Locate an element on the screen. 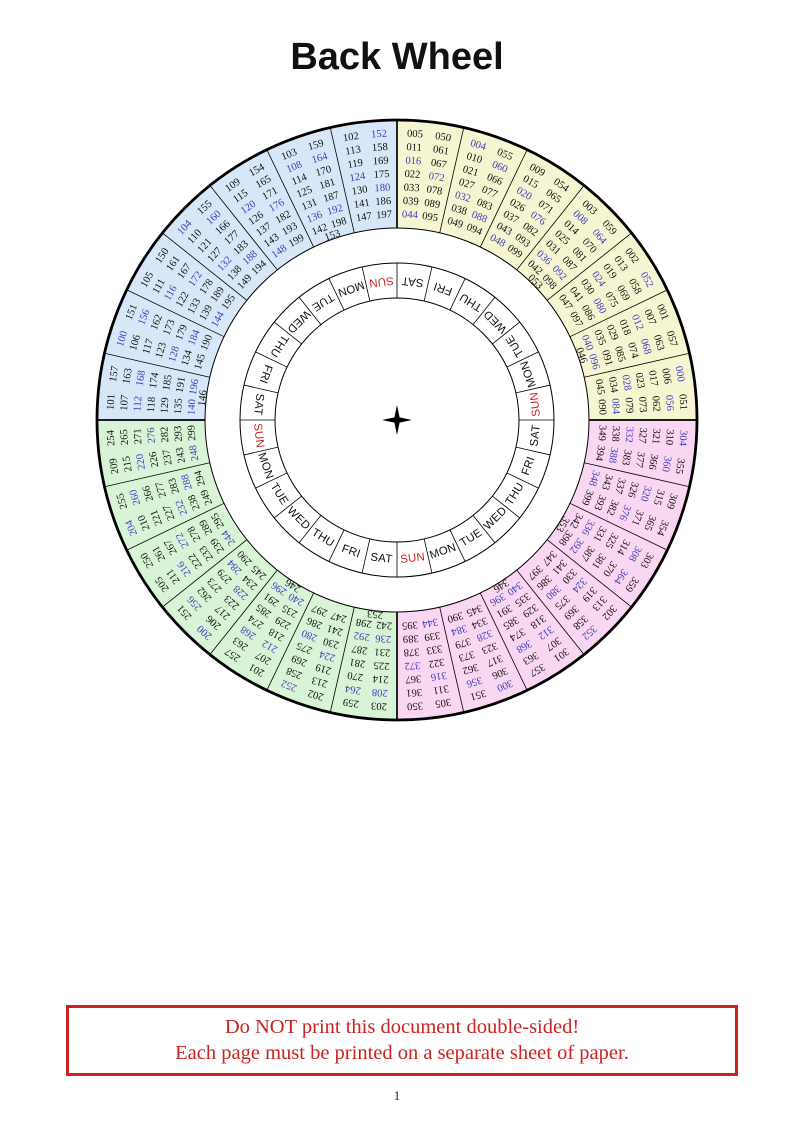 The width and height of the screenshot is (794, 1123). sector-number: 095 is located at coordinates (429, 217).